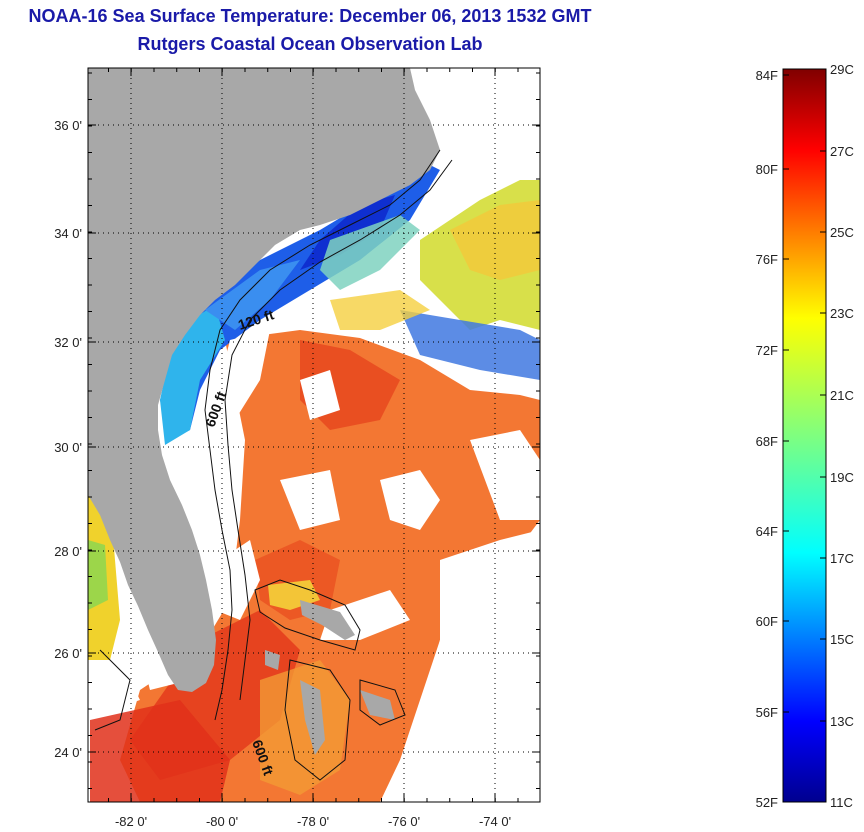 The width and height of the screenshot is (864, 832). I want to click on f-label-84: 84F, so click(767, 75).